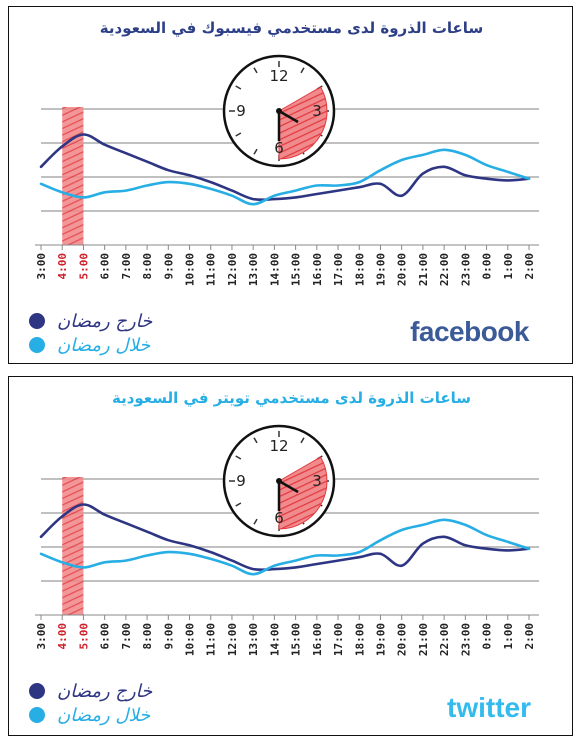  What do you see at coordinates (470, 331) in the screenshot?
I see `facebook-logo: facebook` at bounding box center [470, 331].